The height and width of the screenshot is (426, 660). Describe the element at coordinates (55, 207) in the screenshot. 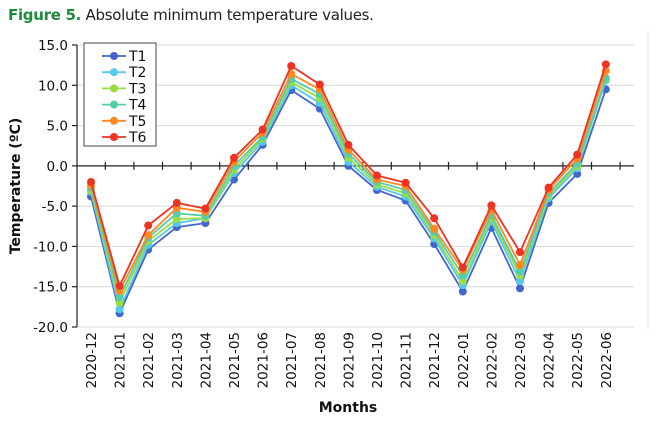

I see `y-tick-label: -5.0` at that location.